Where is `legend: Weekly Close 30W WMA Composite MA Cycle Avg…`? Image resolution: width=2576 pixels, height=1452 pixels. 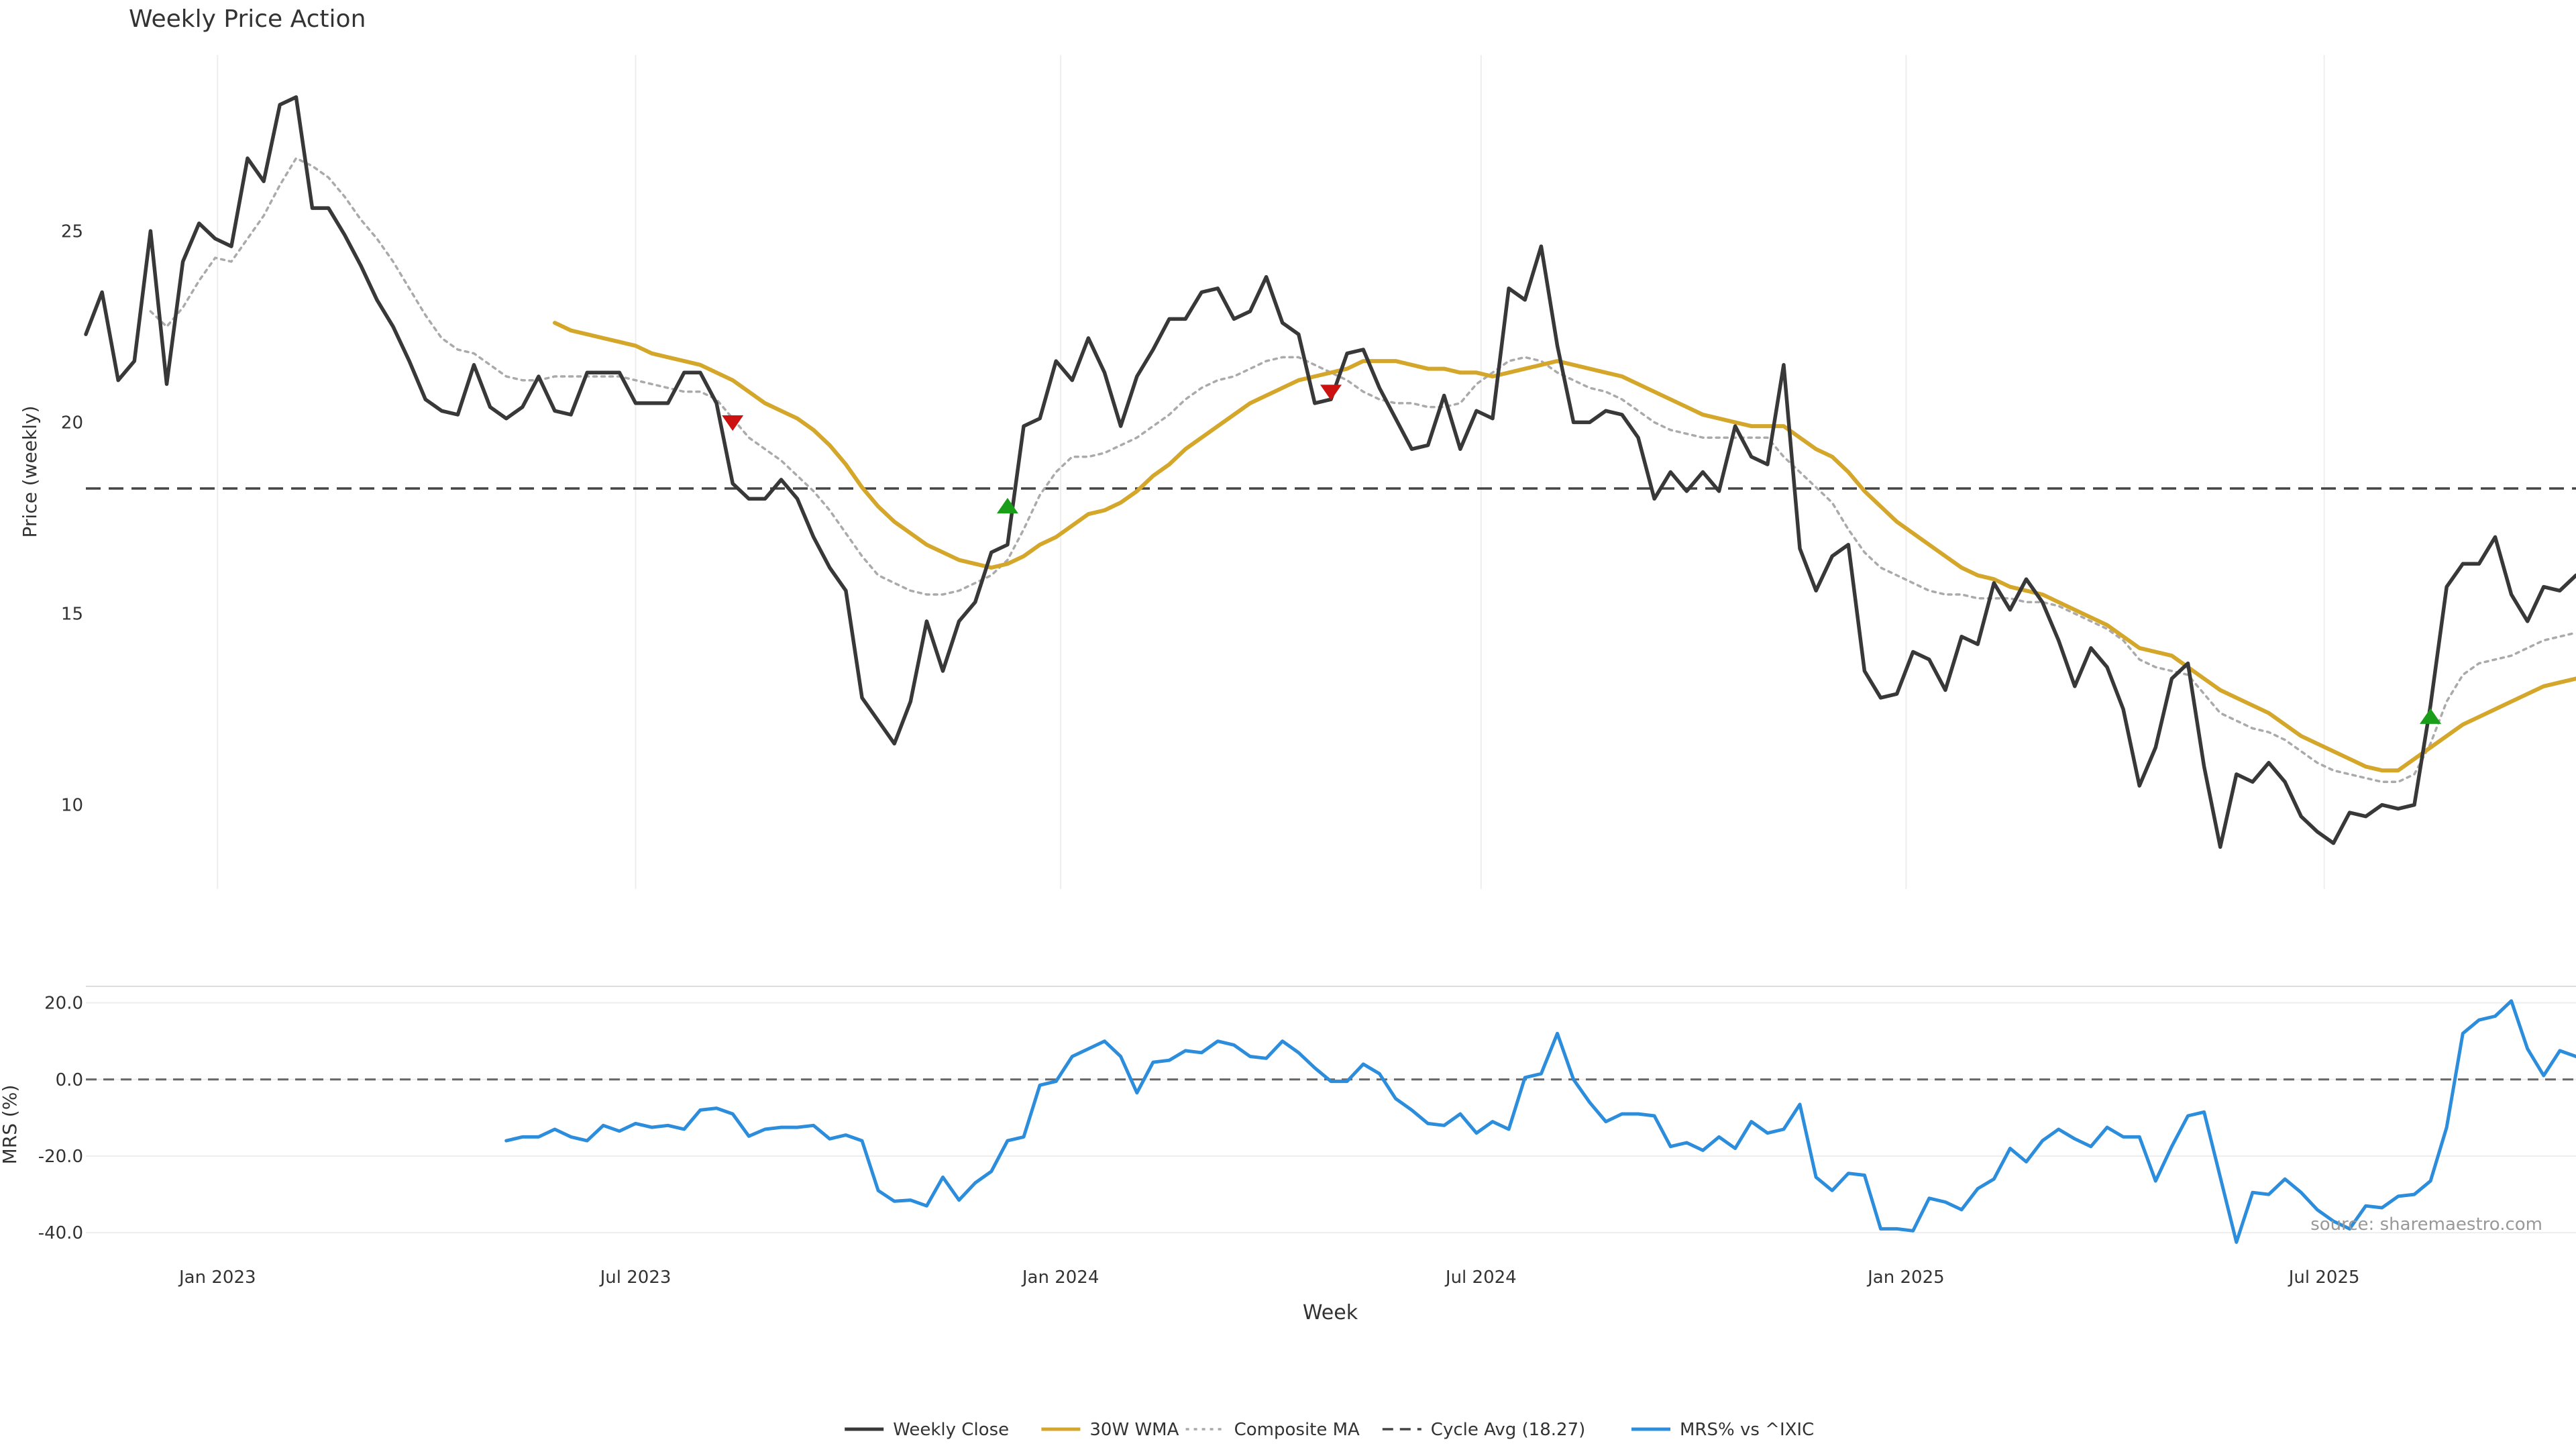
legend: Weekly Close 30W WMA Composite MA Cycle Avg… is located at coordinates (1329, 1430).